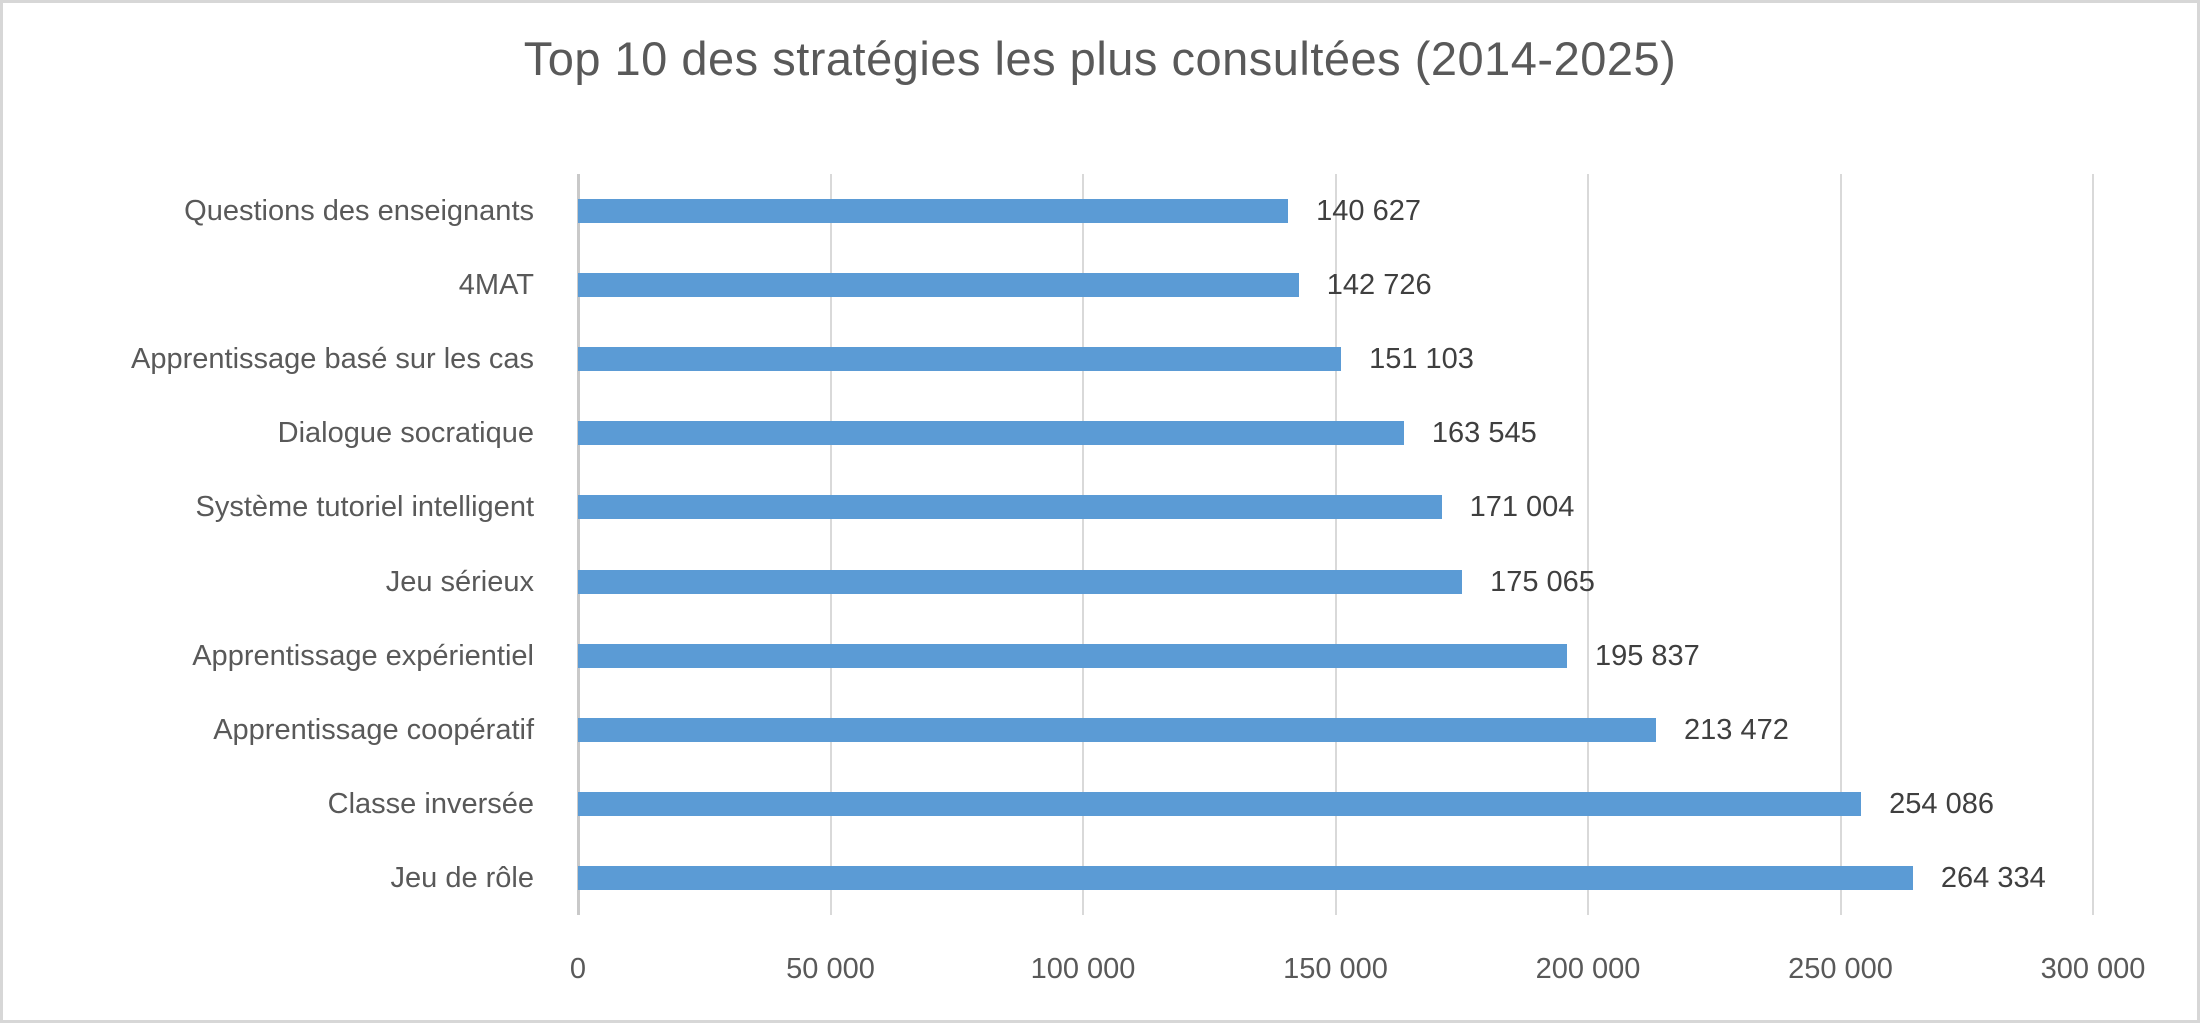 Image resolution: width=2200 pixels, height=1023 pixels. I want to click on x-tick-label: 200 000, so click(1588, 969).